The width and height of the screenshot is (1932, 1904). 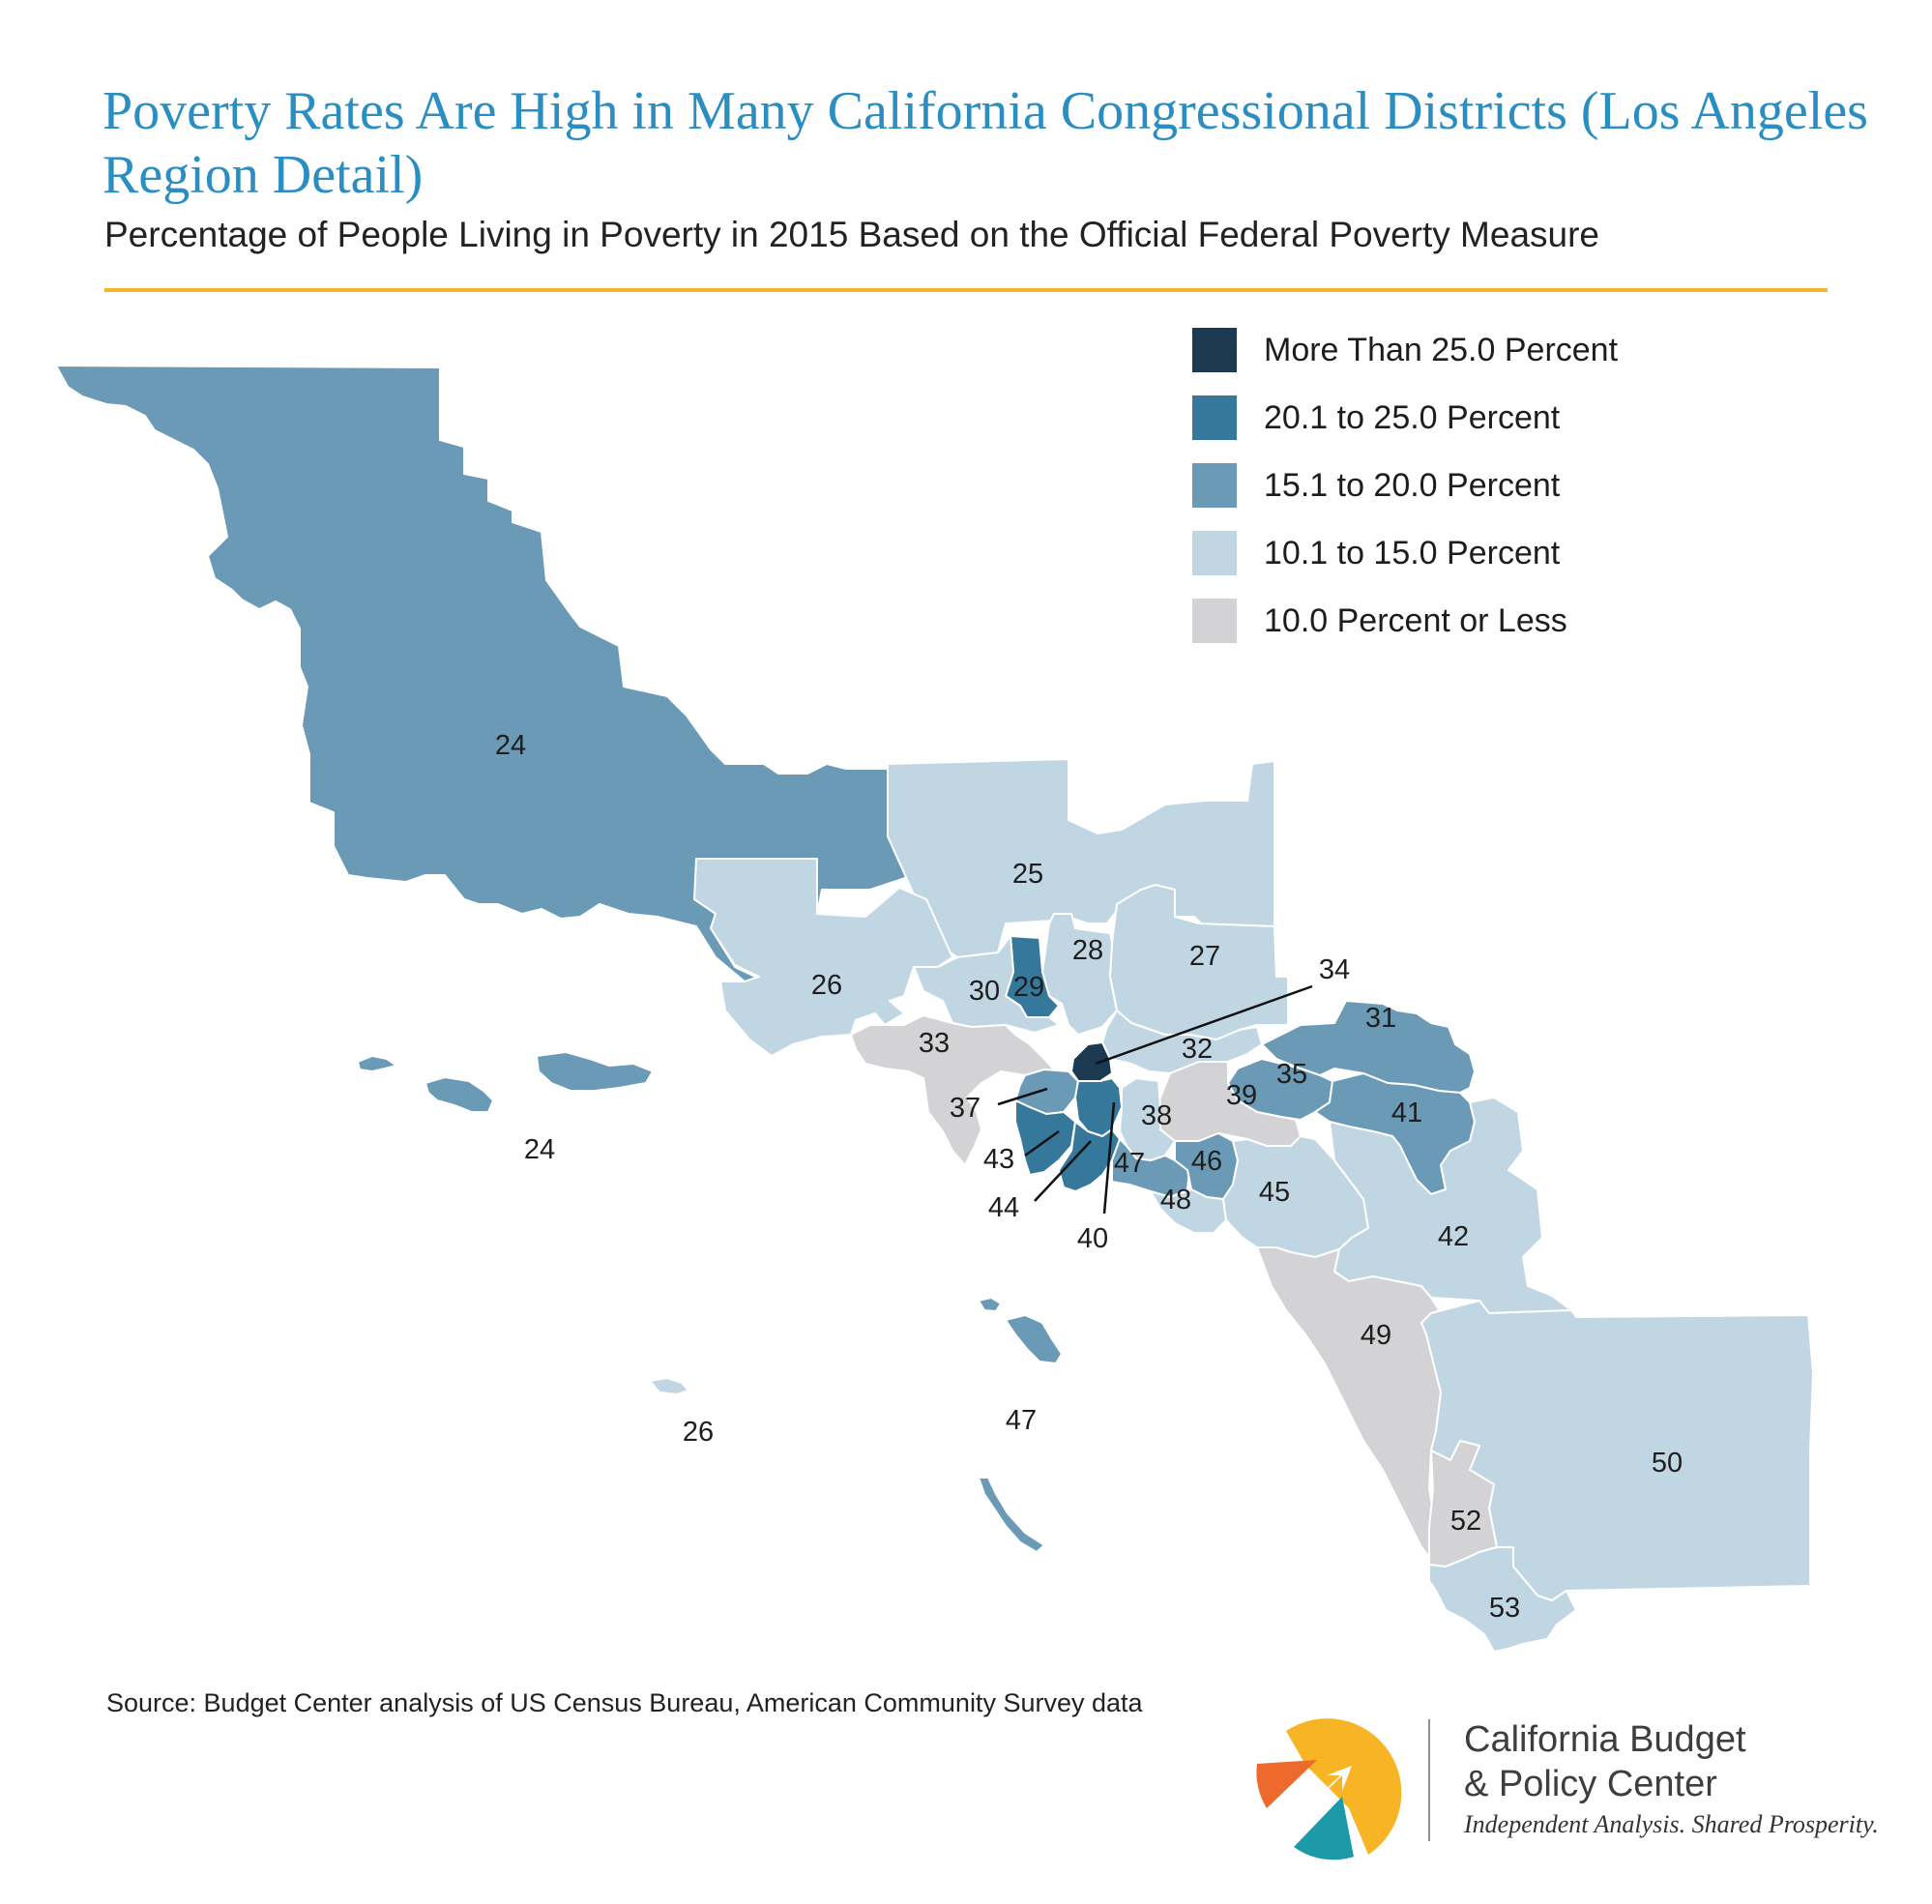 What do you see at coordinates (1429, 1780) in the screenshot?
I see `logo-divider` at bounding box center [1429, 1780].